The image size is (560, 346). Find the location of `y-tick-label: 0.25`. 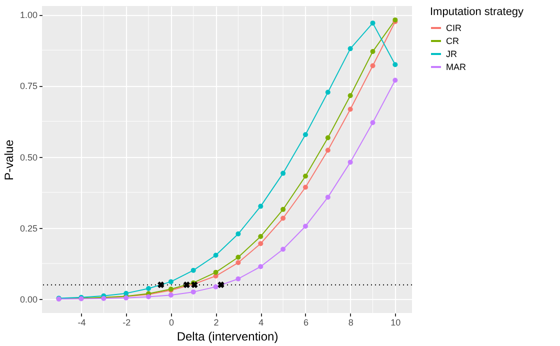

y-tick-label: 0.25 is located at coordinates (29, 228).